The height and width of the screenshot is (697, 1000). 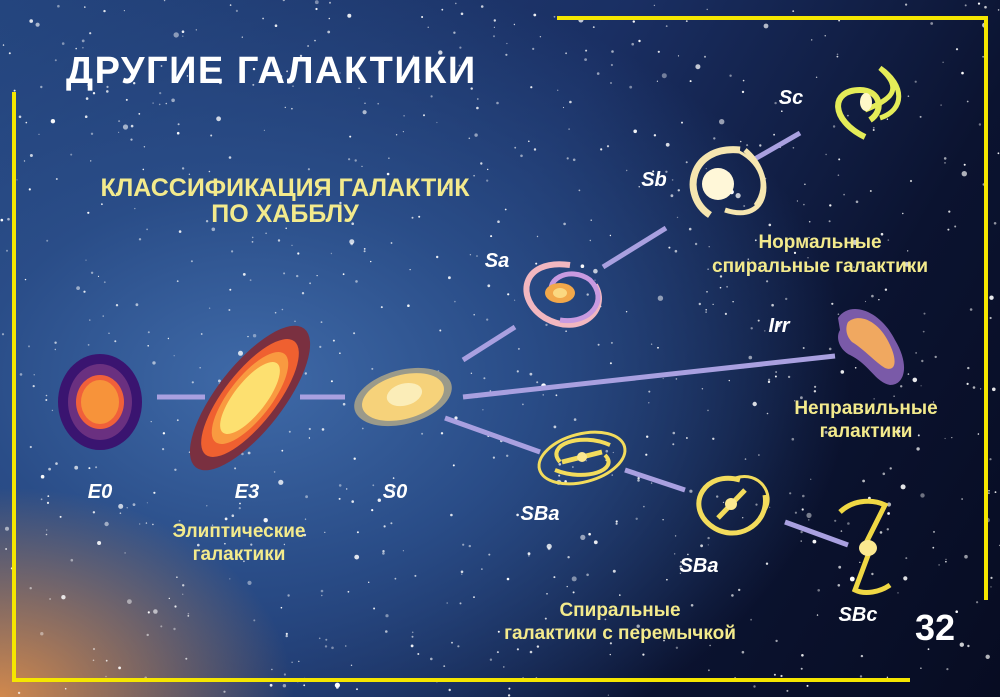 What do you see at coordinates (728, 182) in the screenshot?
I see `galaxy-sb` at bounding box center [728, 182].